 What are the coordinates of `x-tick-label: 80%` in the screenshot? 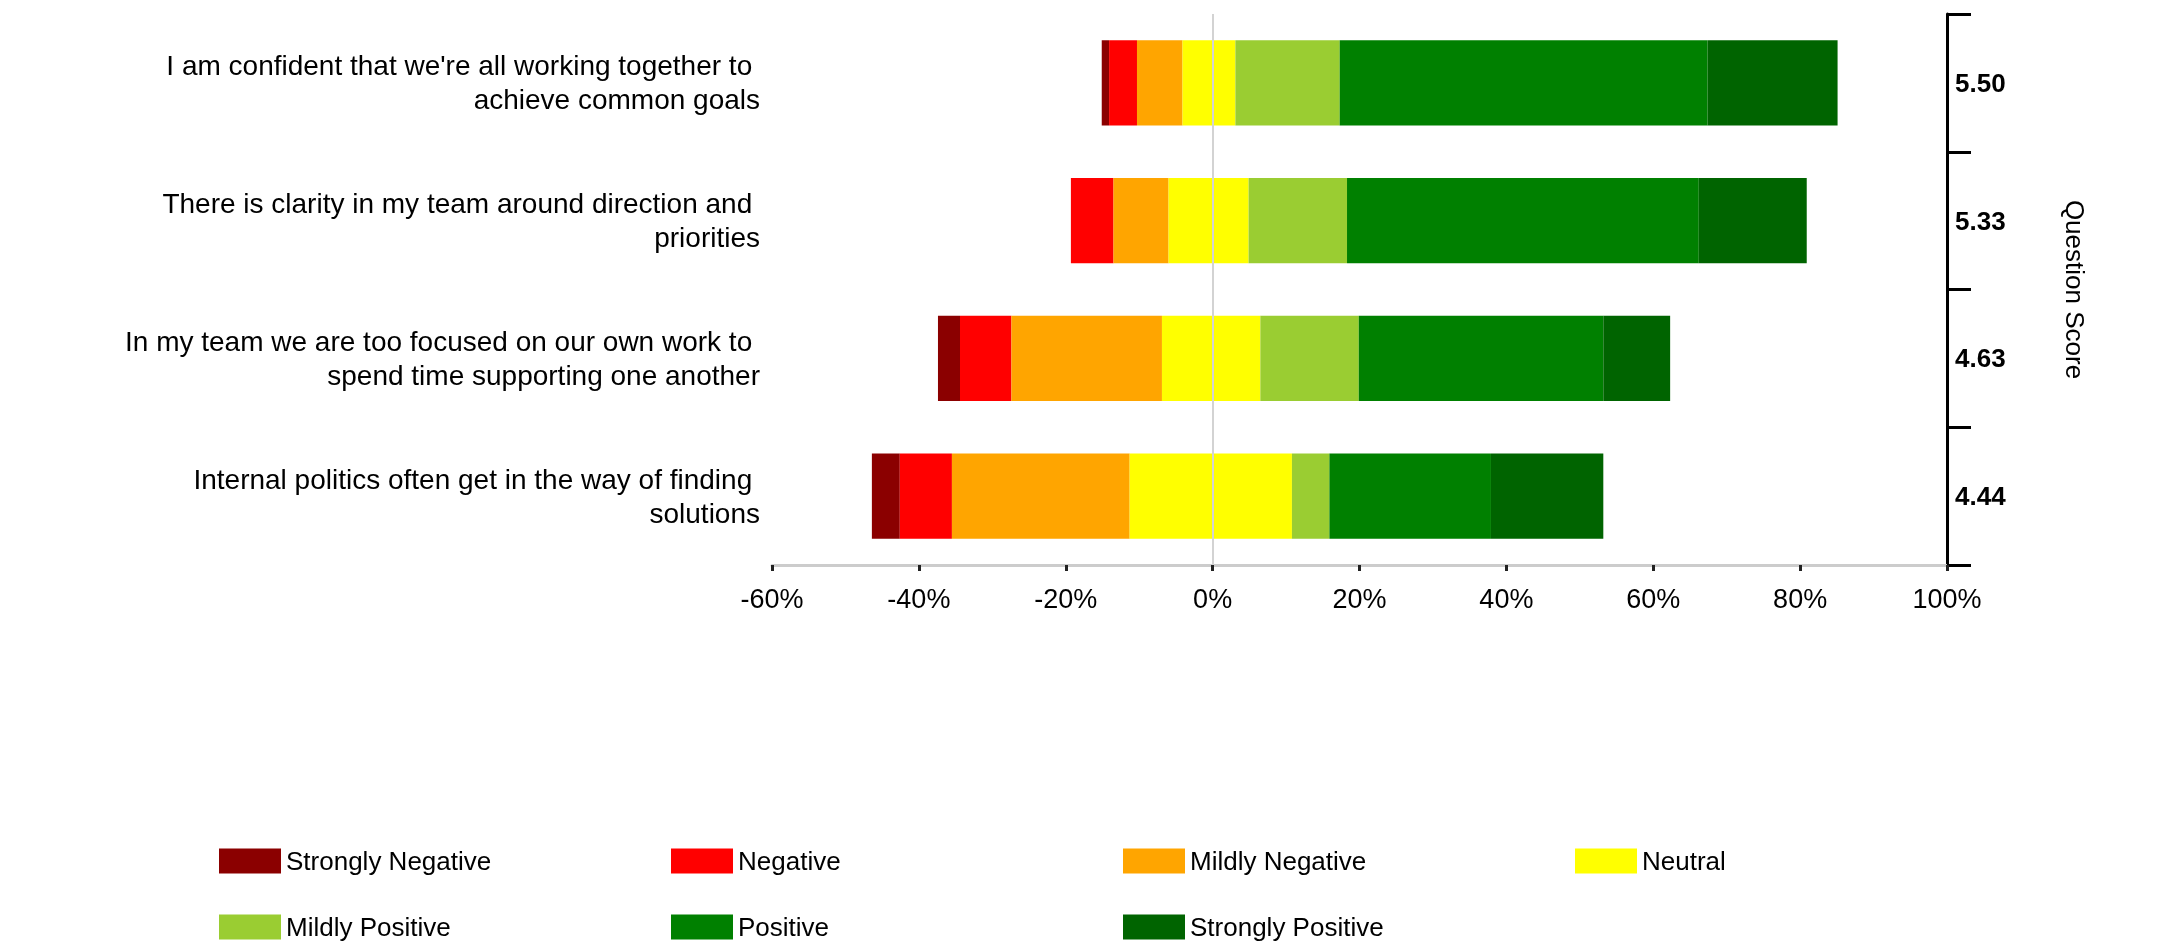 It's located at (1800, 598).